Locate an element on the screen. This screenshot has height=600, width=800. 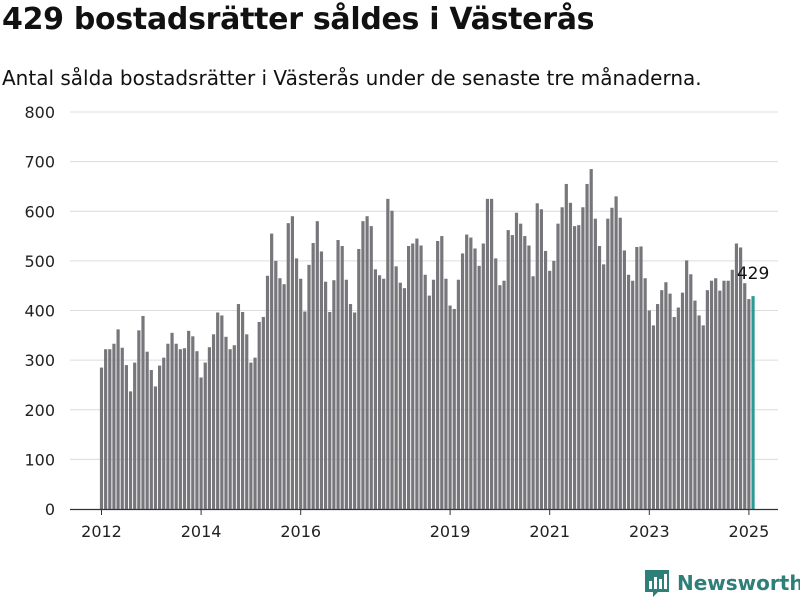
x-tick-label: 2025 is located at coordinates (749, 531).